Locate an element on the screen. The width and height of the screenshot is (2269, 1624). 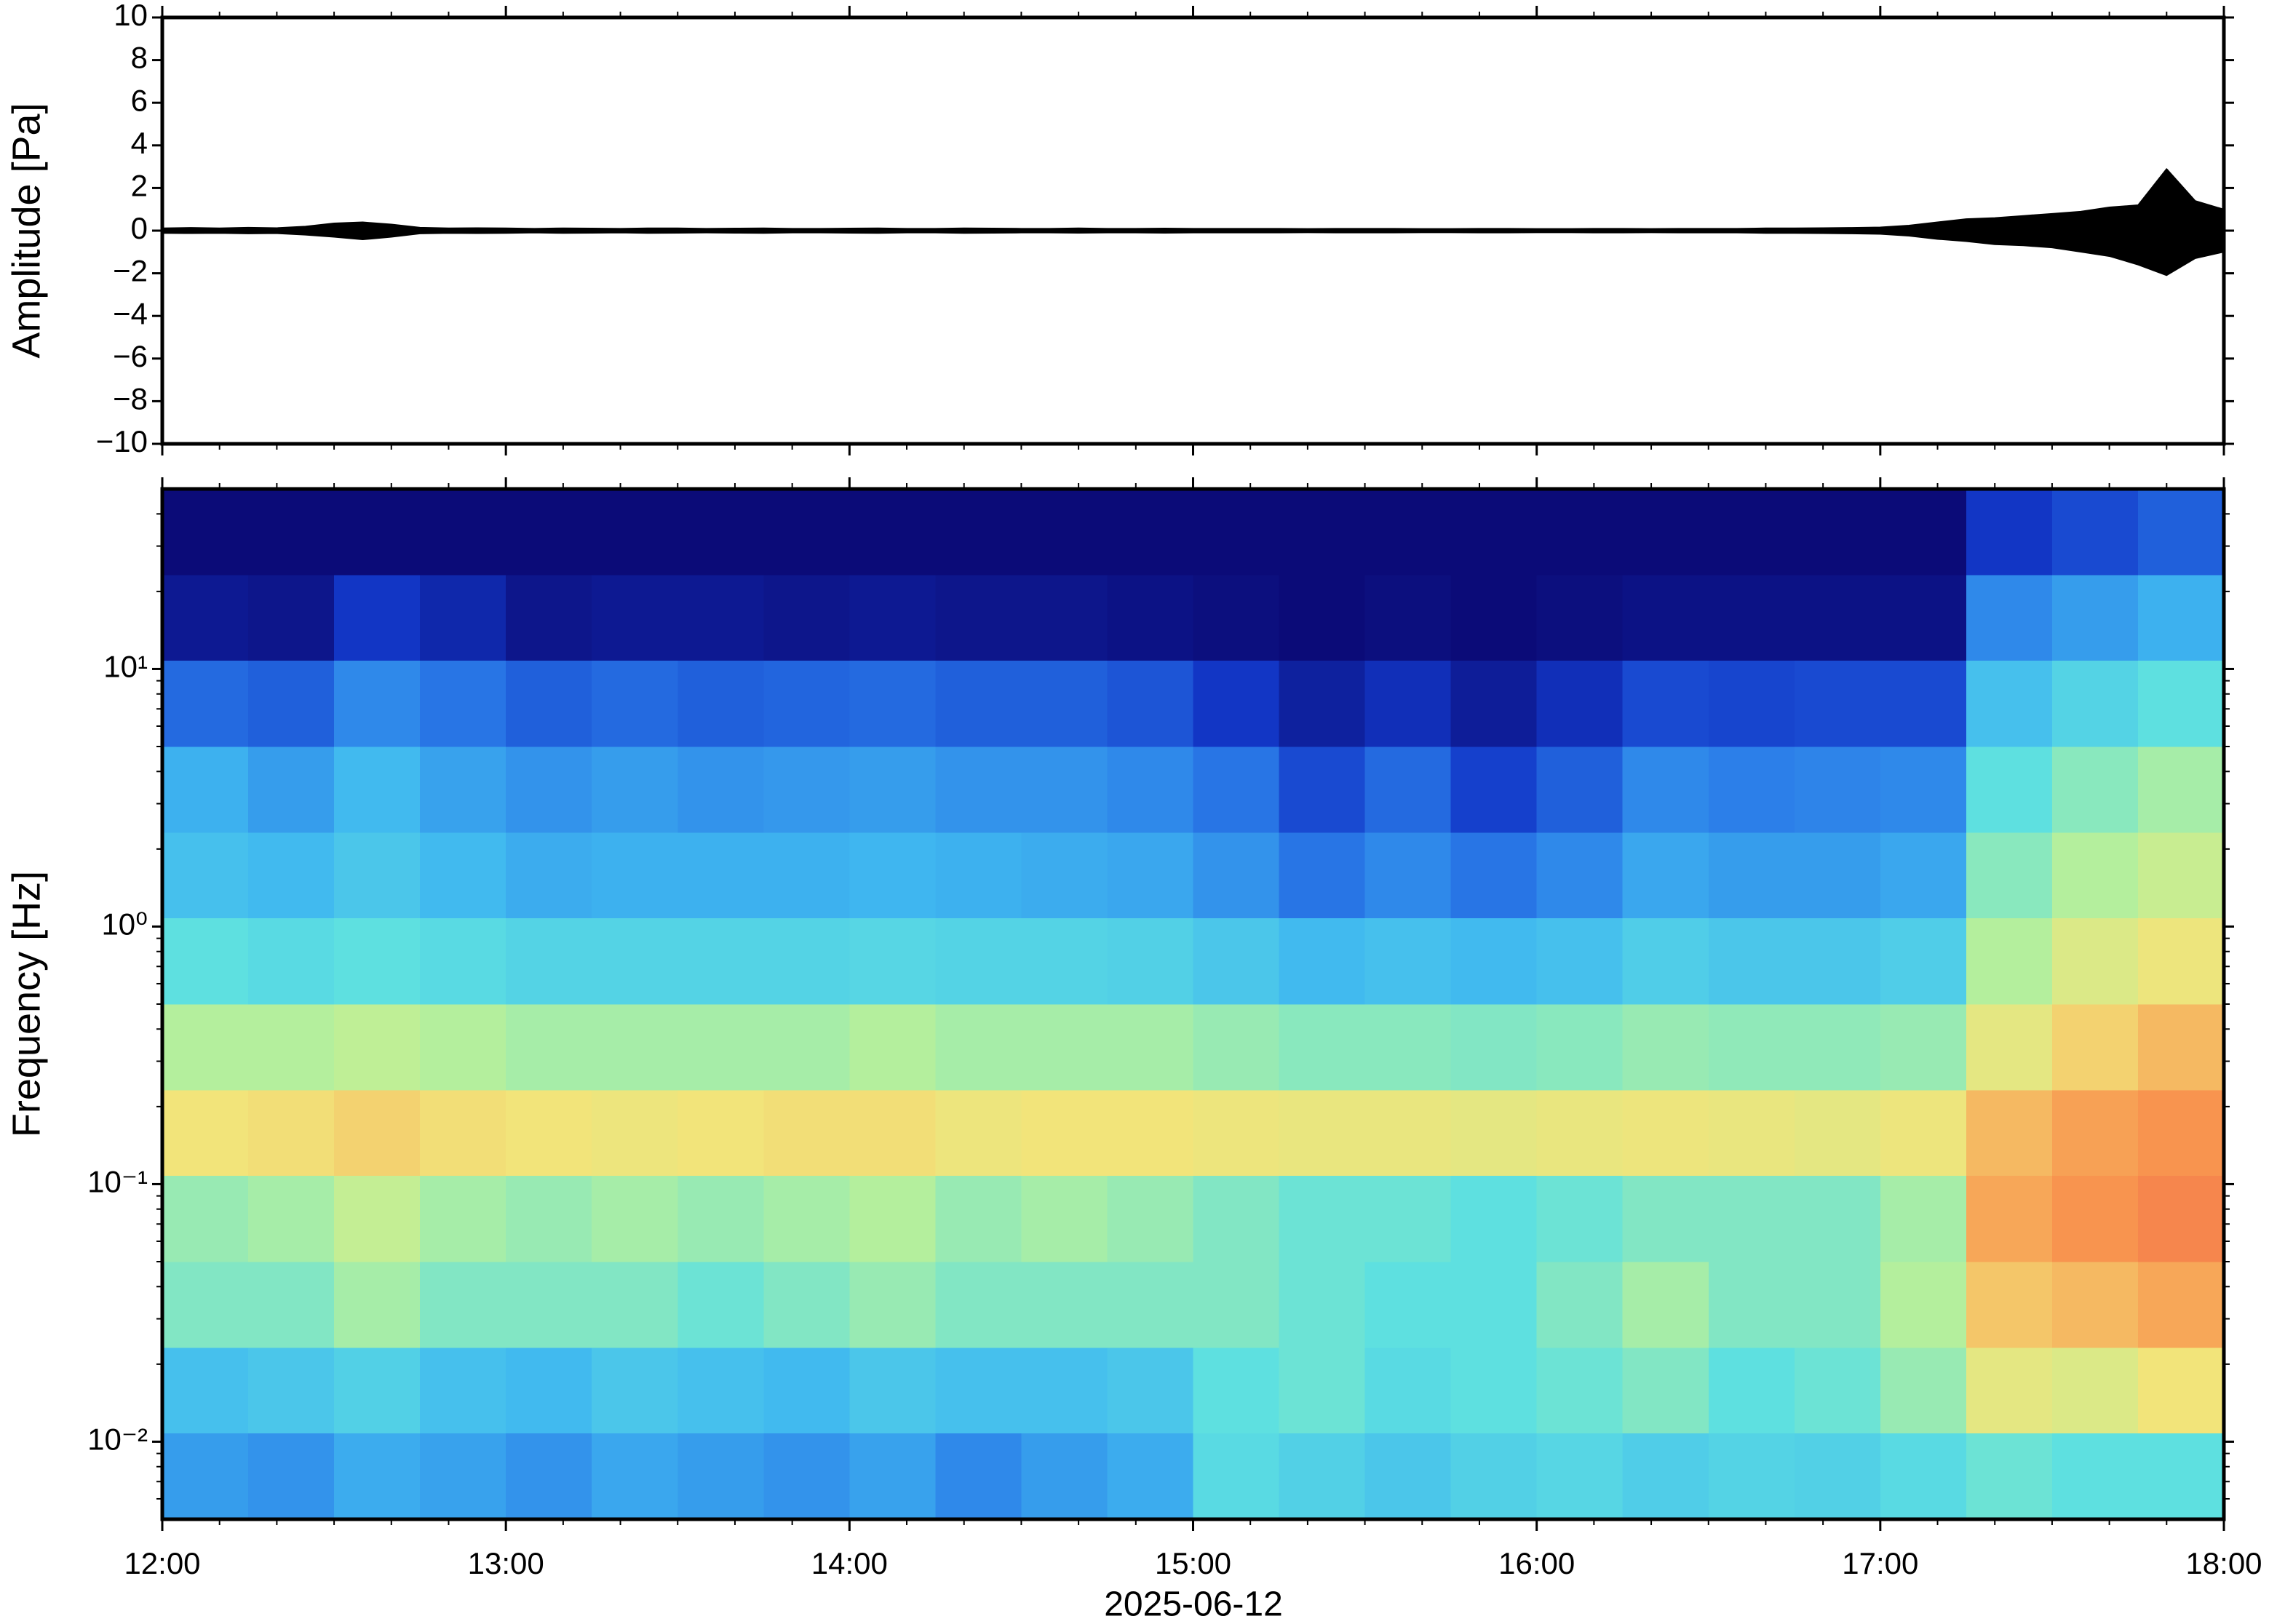
x-tick-label: 17:00 is located at coordinates (1880, 1563).